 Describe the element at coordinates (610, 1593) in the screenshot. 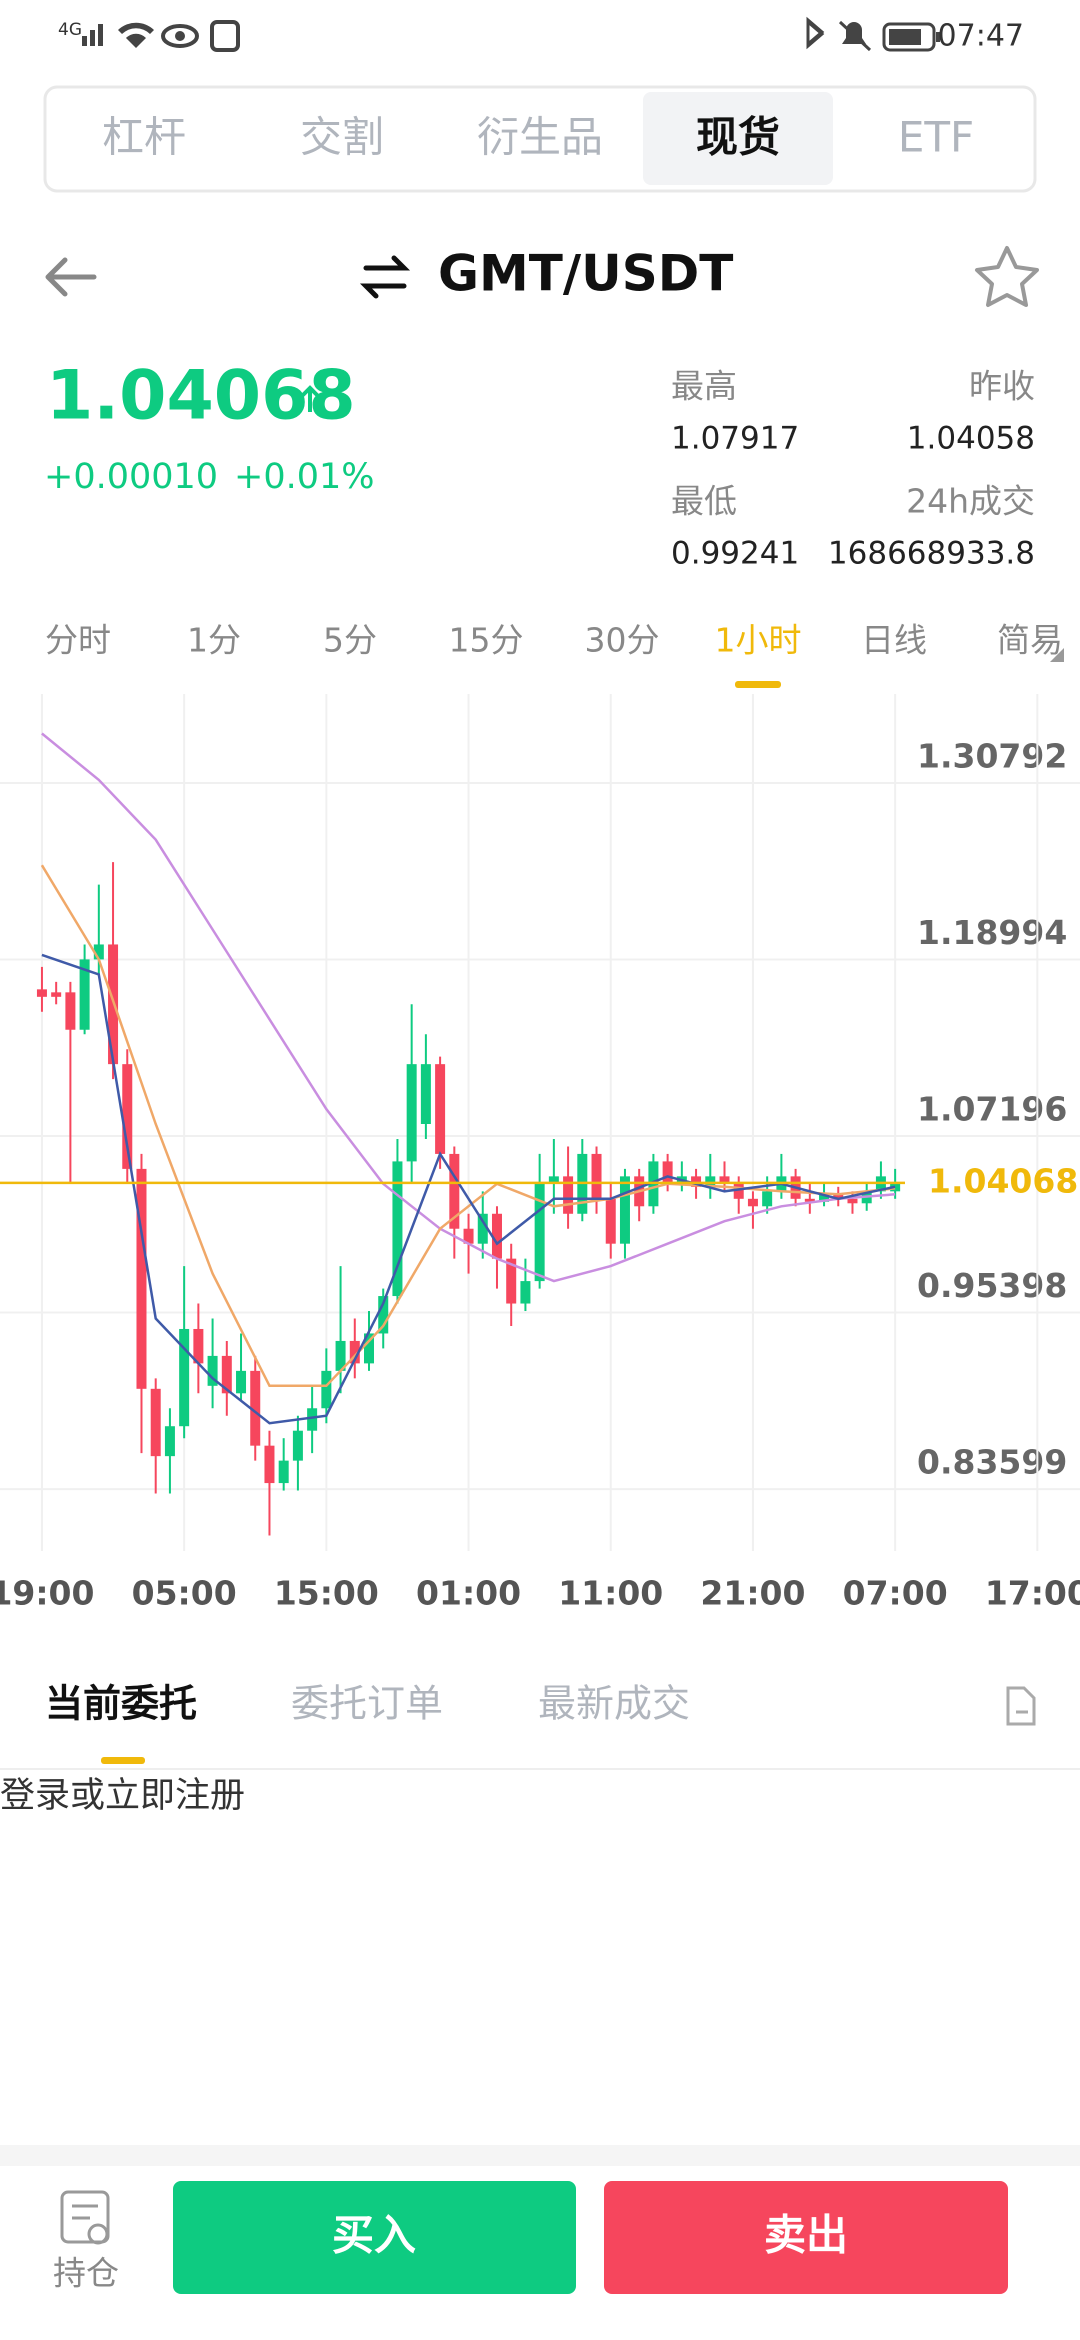

I see `x-tick-label: 11:00` at that location.